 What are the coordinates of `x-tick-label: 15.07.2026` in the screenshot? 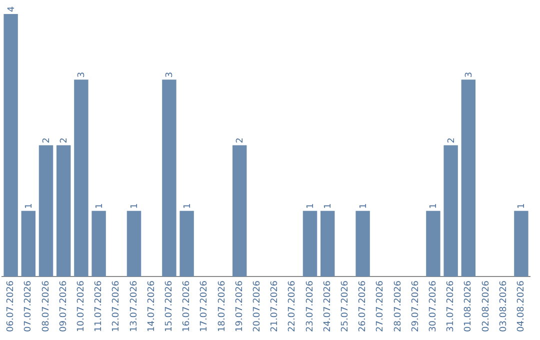 It's located at (169, 306).